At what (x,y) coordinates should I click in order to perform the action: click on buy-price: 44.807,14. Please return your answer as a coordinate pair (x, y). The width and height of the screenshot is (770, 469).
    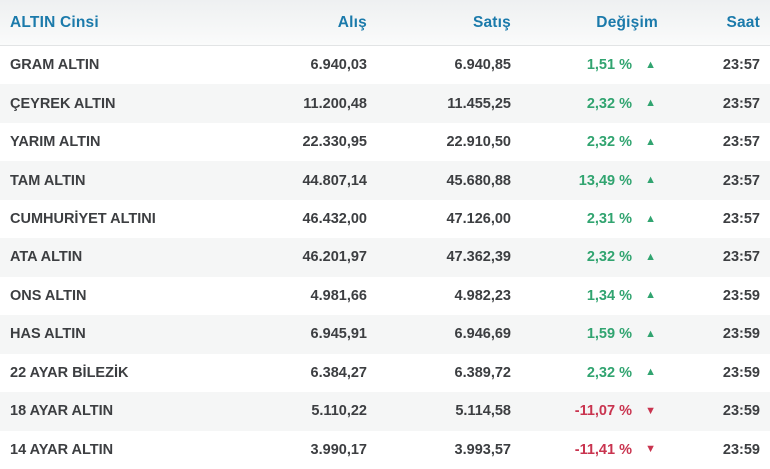
    Looking at the image, I should click on (334, 180).